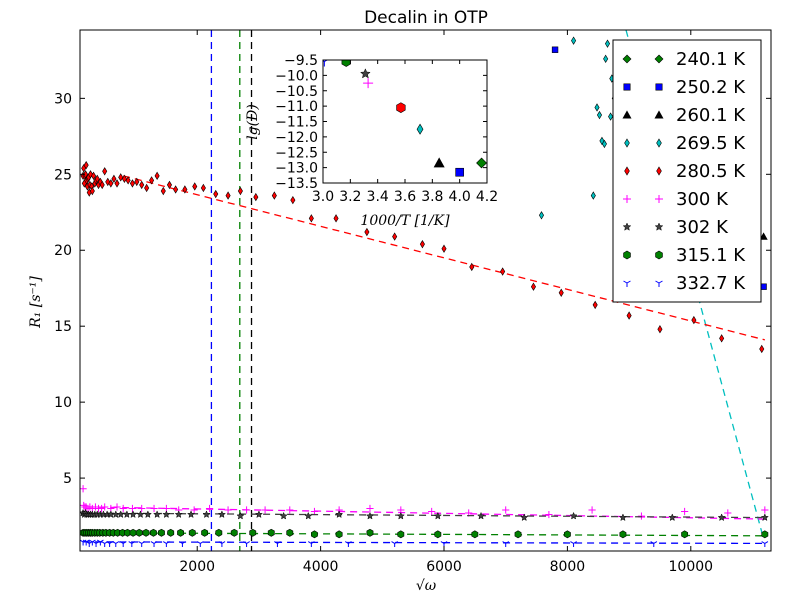 The height and width of the screenshot is (612, 812). Describe the element at coordinates (323, 197) in the screenshot. I see `inset-x-tick-label-0: 3.0` at that location.